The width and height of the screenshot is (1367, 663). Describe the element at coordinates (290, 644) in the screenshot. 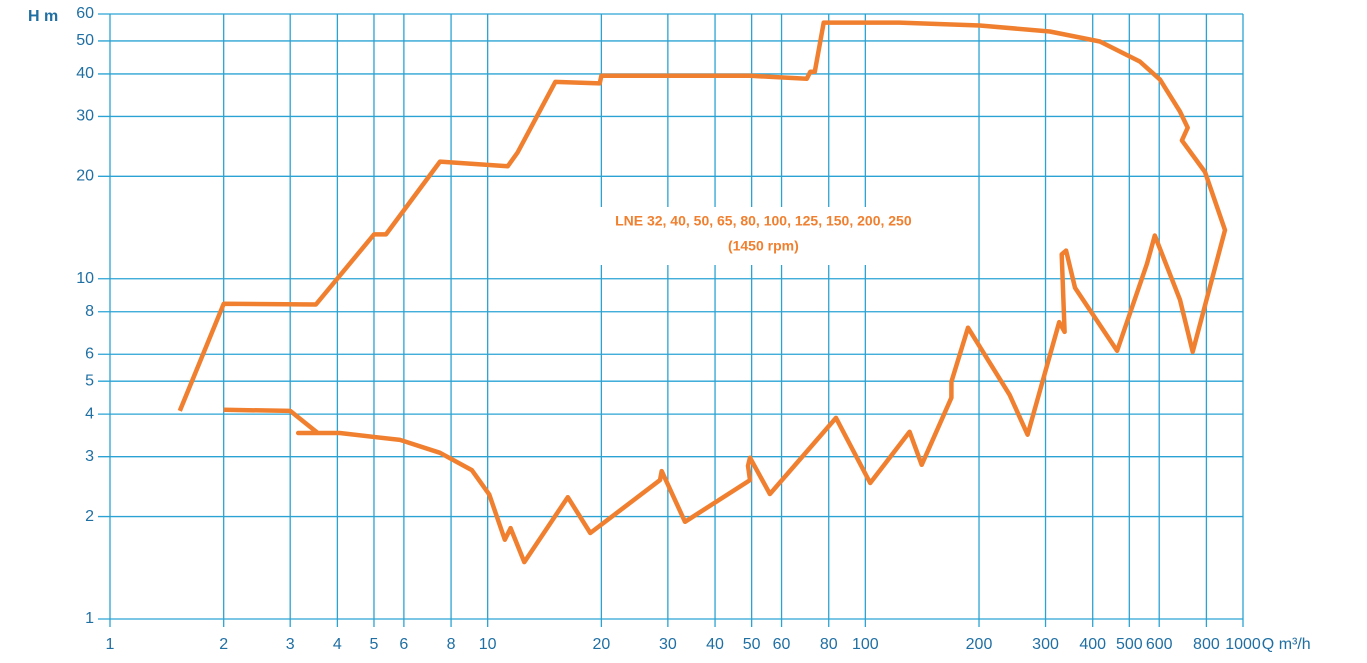

I see `x-tick-label: 3` at that location.